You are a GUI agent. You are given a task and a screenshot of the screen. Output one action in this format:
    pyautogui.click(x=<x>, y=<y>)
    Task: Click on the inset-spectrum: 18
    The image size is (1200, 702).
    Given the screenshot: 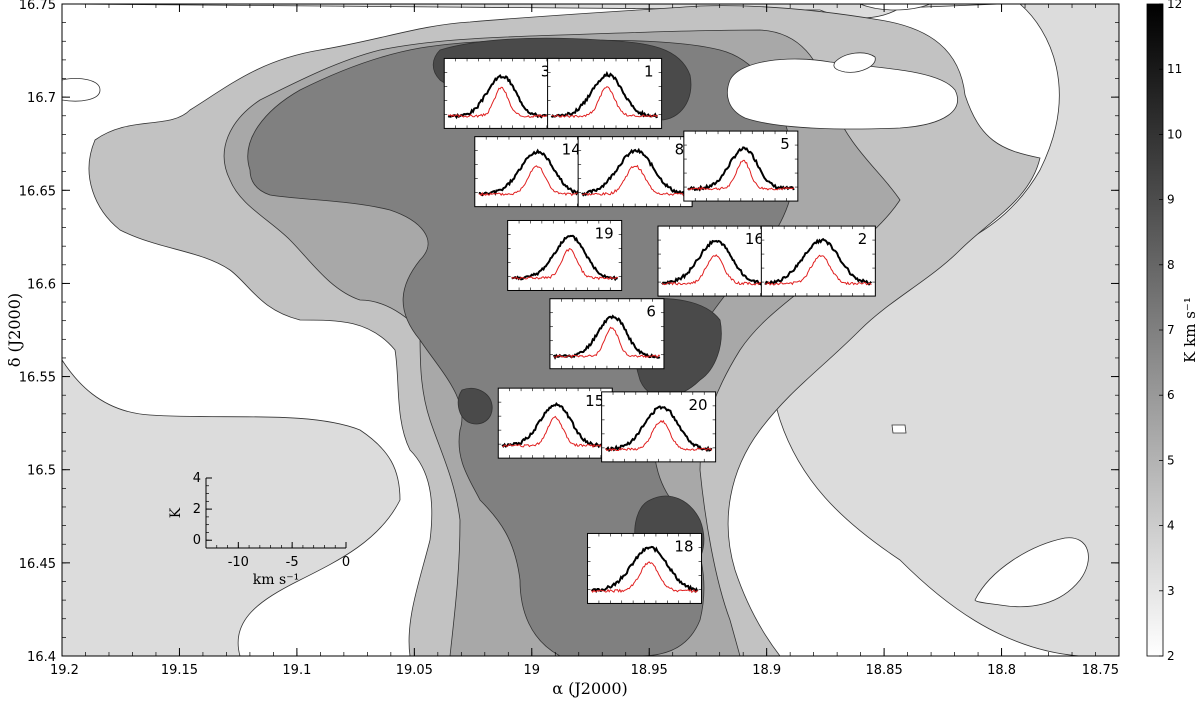 What is the action you would take?
    pyautogui.click(x=645, y=568)
    